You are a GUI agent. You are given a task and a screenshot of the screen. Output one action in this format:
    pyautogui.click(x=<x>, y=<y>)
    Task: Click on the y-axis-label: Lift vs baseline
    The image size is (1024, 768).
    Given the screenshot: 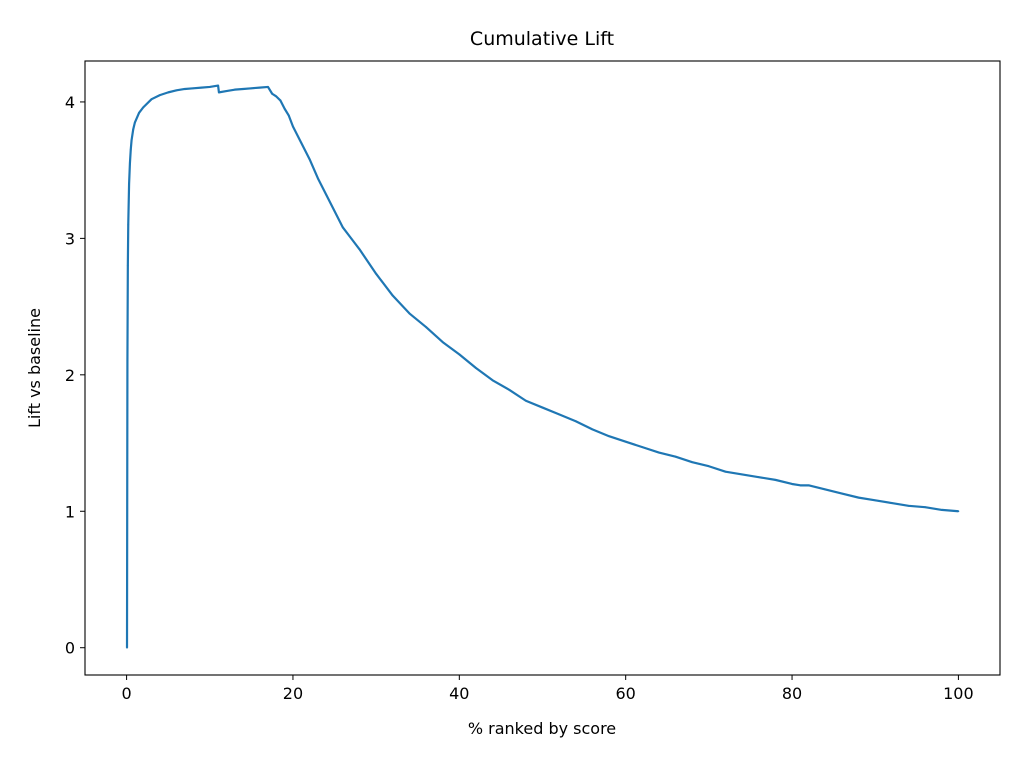 What is the action you would take?
    pyautogui.click(x=34, y=368)
    